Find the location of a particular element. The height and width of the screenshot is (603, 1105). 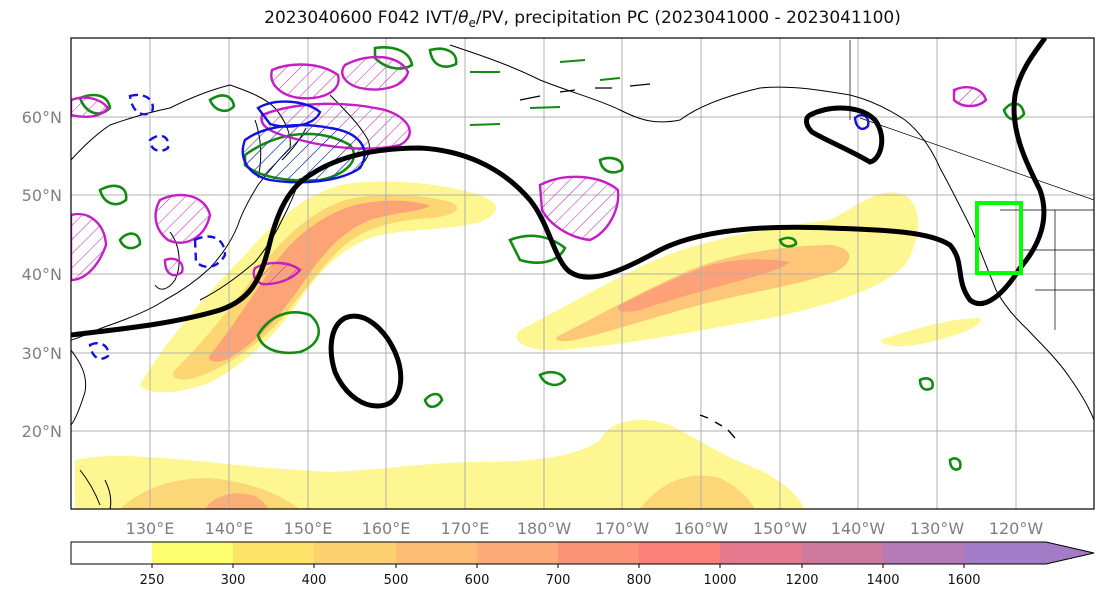

ivt-band-west-core is located at coordinates (319, 281).